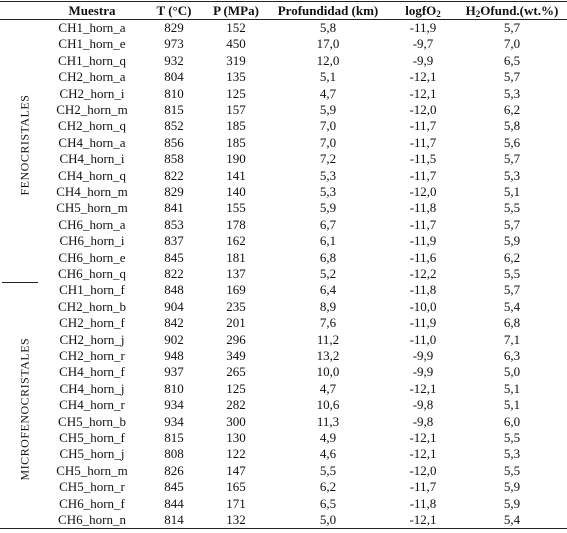 This screenshot has height=533, width=567. I want to click on header-temperature: T (°C), so click(174, 10).